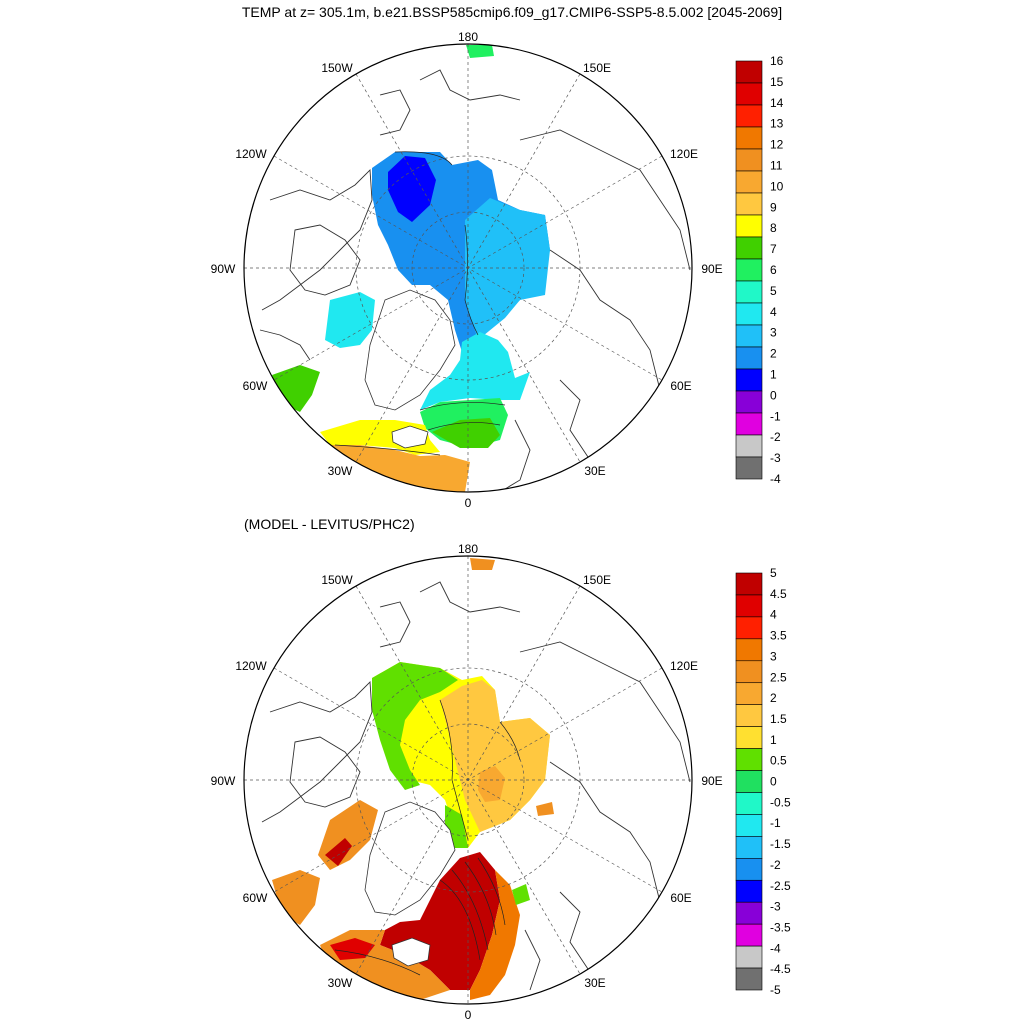 The width and height of the screenshot is (1024, 1024). Describe the element at coordinates (329, 524) in the screenshot. I see `difference-panel-title: (MODEL - LEVITUS/PHC2)` at that location.